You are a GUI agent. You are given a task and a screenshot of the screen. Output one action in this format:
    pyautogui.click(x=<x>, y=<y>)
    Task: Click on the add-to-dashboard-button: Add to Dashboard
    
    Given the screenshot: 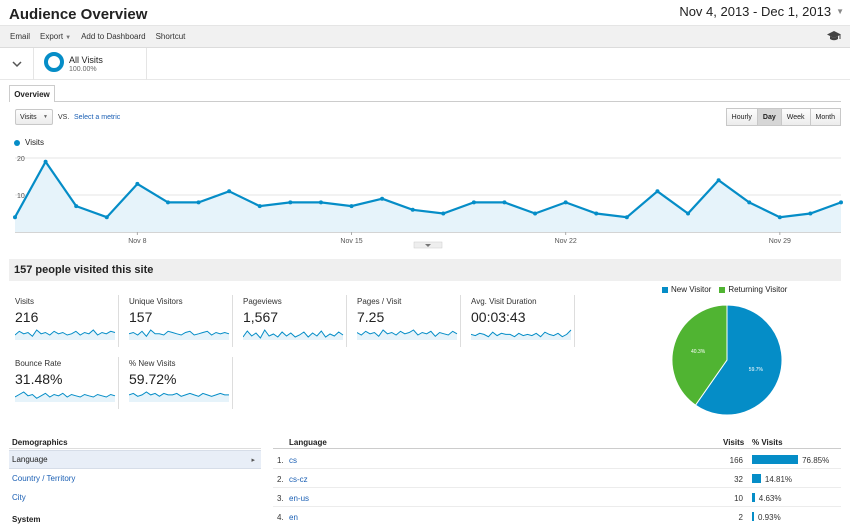 What is the action you would take?
    pyautogui.click(x=113, y=36)
    